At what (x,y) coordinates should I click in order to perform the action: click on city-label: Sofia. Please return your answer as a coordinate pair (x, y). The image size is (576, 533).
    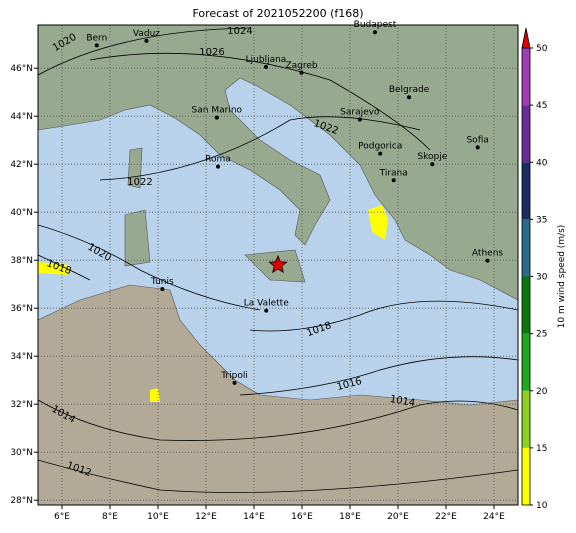
    Looking at the image, I should click on (477, 140).